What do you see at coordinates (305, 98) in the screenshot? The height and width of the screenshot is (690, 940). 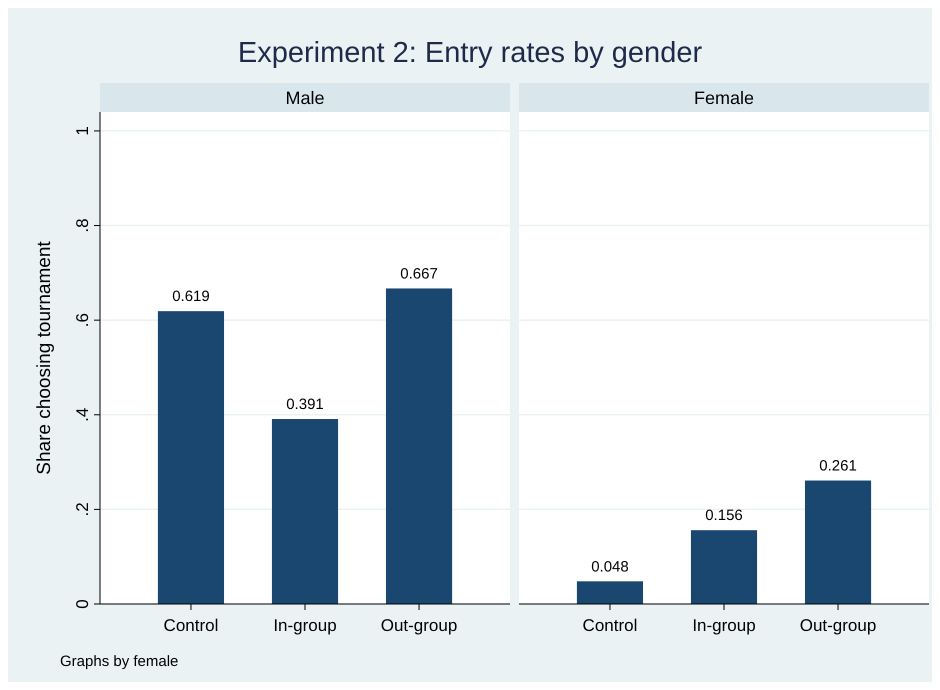 I see `chart-subtitle: Male` at bounding box center [305, 98].